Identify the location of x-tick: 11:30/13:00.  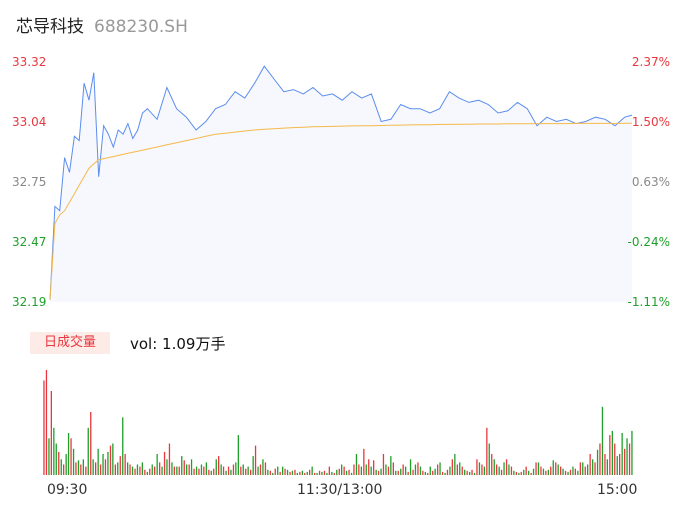
(340, 490).